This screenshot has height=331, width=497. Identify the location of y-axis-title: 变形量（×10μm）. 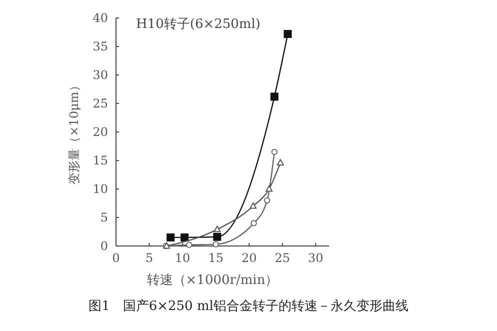
(74, 132).